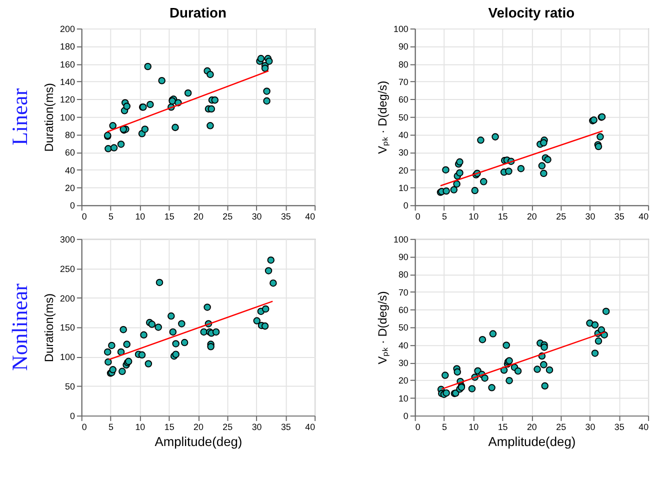 The width and height of the screenshot is (655, 483). I want to click on chart-title: Duration, so click(198, 12).